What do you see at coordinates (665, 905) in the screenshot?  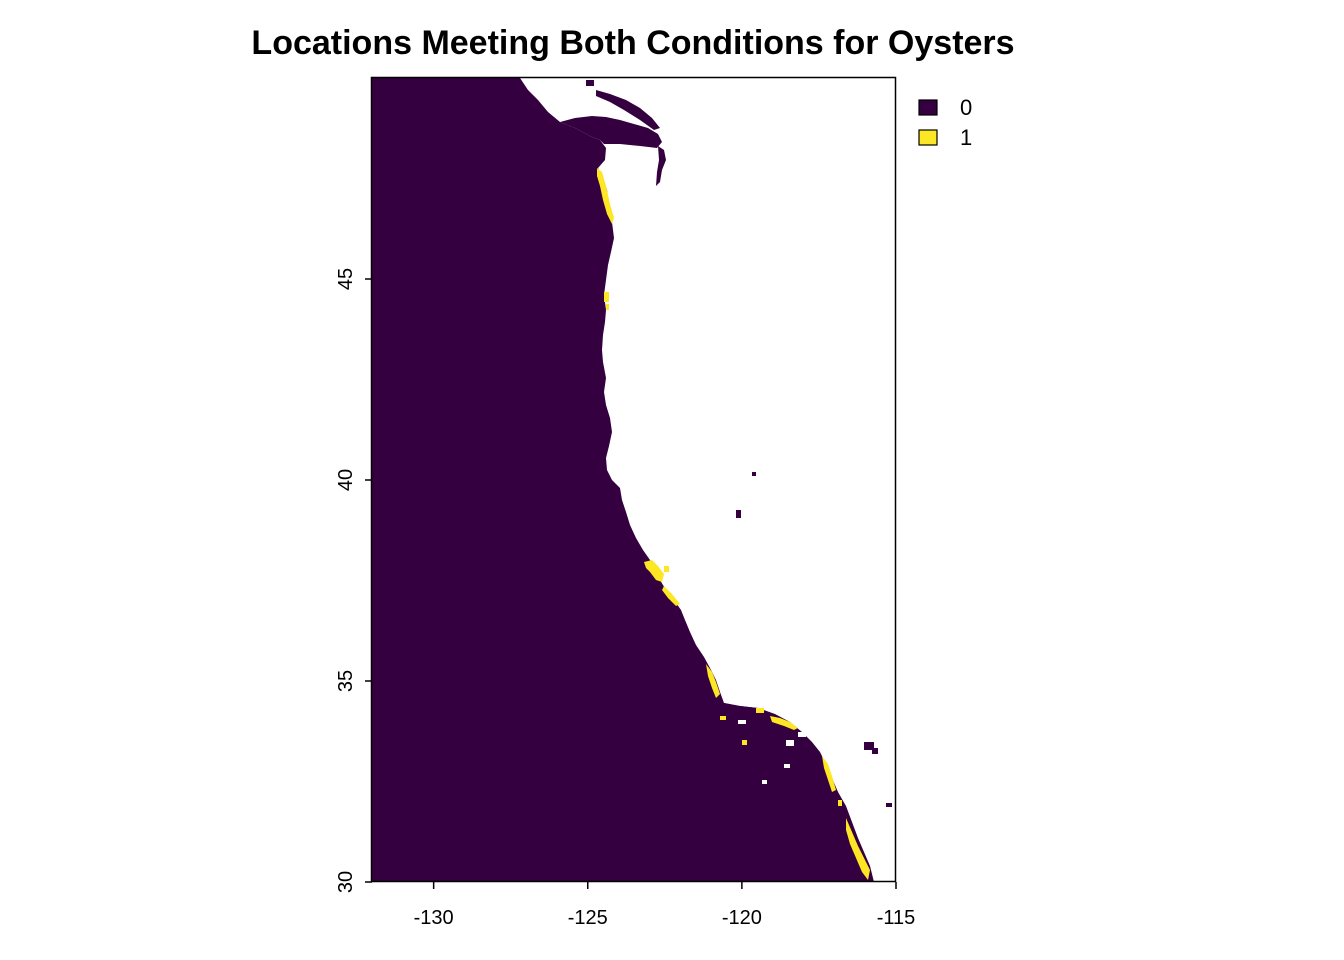 I see `x-axis: -130 -125 -120 -115` at bounding box center [665, 905].